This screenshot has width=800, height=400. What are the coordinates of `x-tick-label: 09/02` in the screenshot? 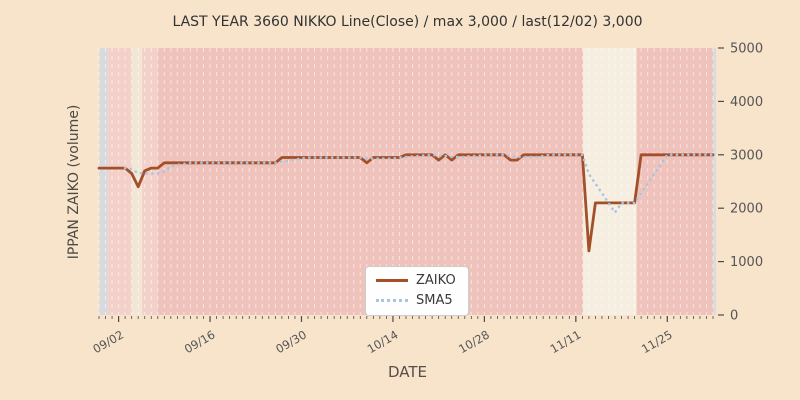 It's located at (108, 341).